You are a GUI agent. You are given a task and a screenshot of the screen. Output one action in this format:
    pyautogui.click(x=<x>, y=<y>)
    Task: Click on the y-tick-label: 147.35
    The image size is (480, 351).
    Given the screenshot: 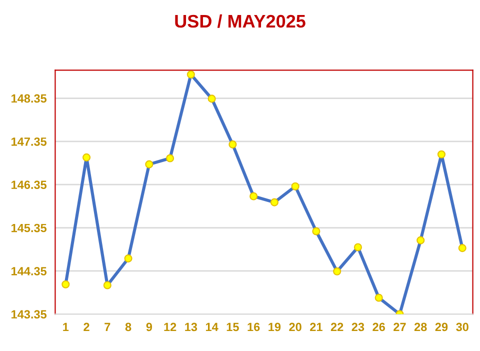 What is the action you would take?
    pyautogui.click(x=29, y=141)
    